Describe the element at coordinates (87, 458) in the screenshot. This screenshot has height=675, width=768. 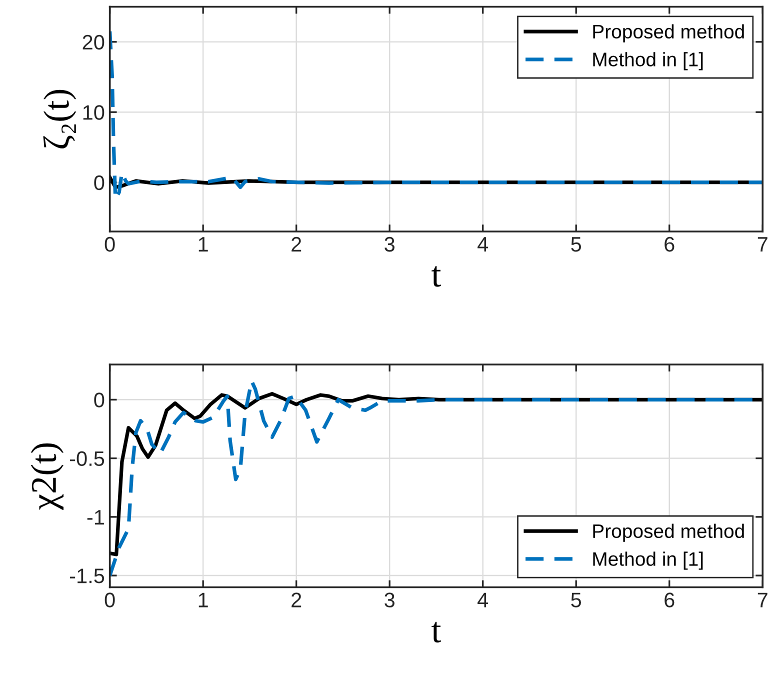
I see `y-tick-label: -0.5` at that location.